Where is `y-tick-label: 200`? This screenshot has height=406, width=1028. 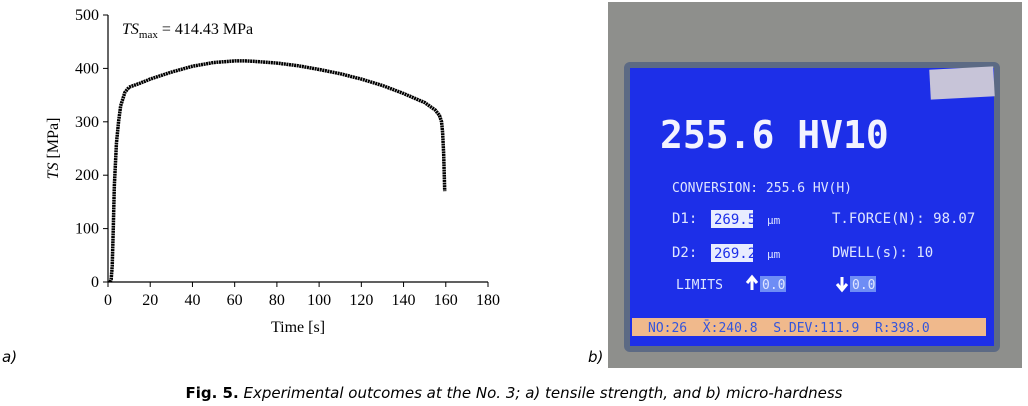 y-tick-label: 200 is located at coordinates (87, 175).